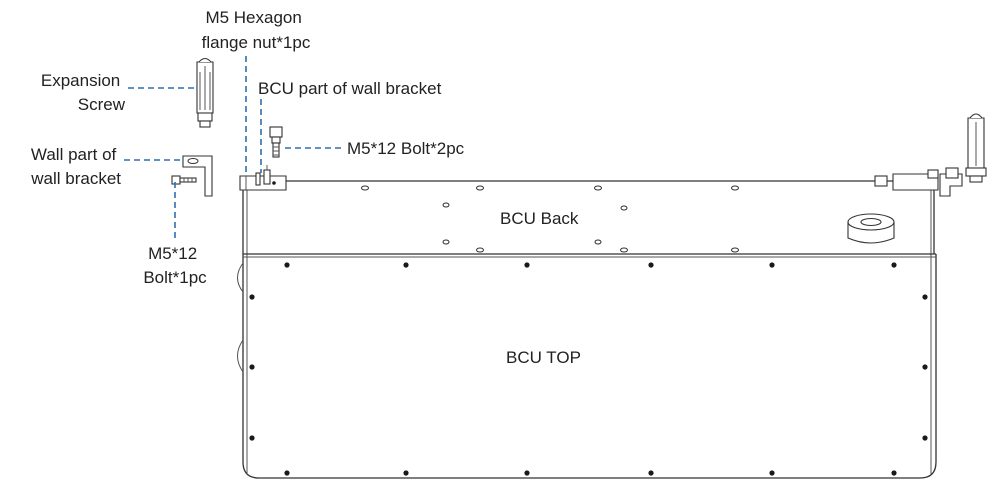 The image size is (995, 481). What do you see at coordinates (543, 357) in the screenshot?
I see `label-bcu-top: BCU TOP` at bounding box center [543, 357].